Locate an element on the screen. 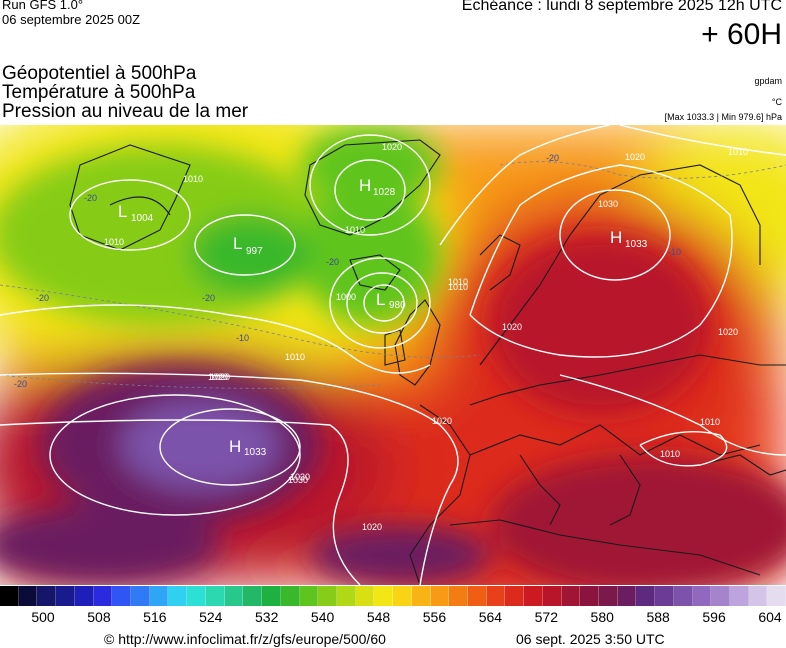 The height and width of the screenshot is (648, 786). unit-celsius: °C is located at coordinates (776, 102).